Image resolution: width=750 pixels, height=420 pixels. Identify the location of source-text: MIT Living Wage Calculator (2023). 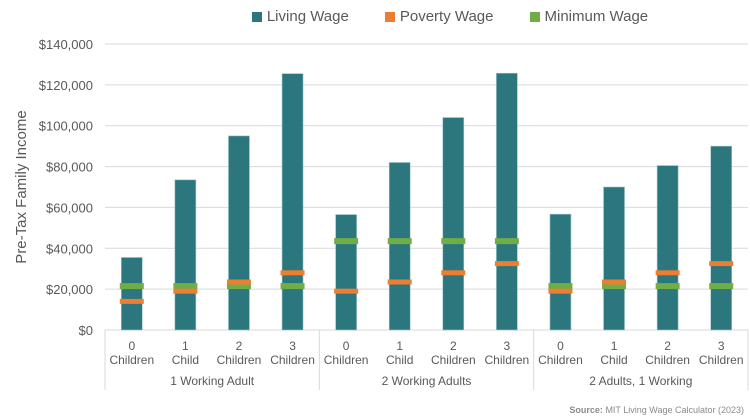
(673, 410).